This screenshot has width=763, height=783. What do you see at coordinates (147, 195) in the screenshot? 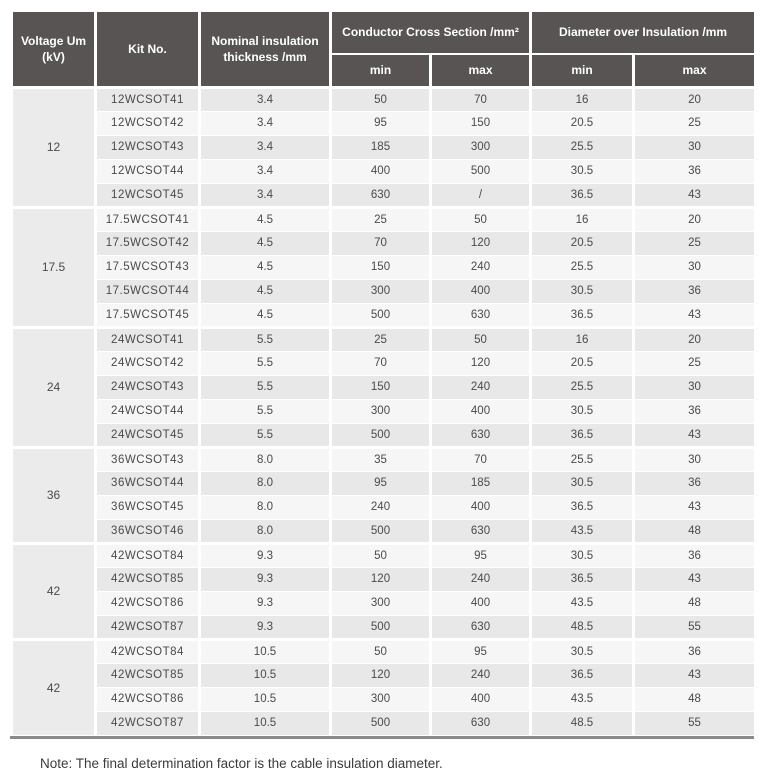
I see `kit-no-cell: 12WCSOT45` at bounding box center [147, 195].